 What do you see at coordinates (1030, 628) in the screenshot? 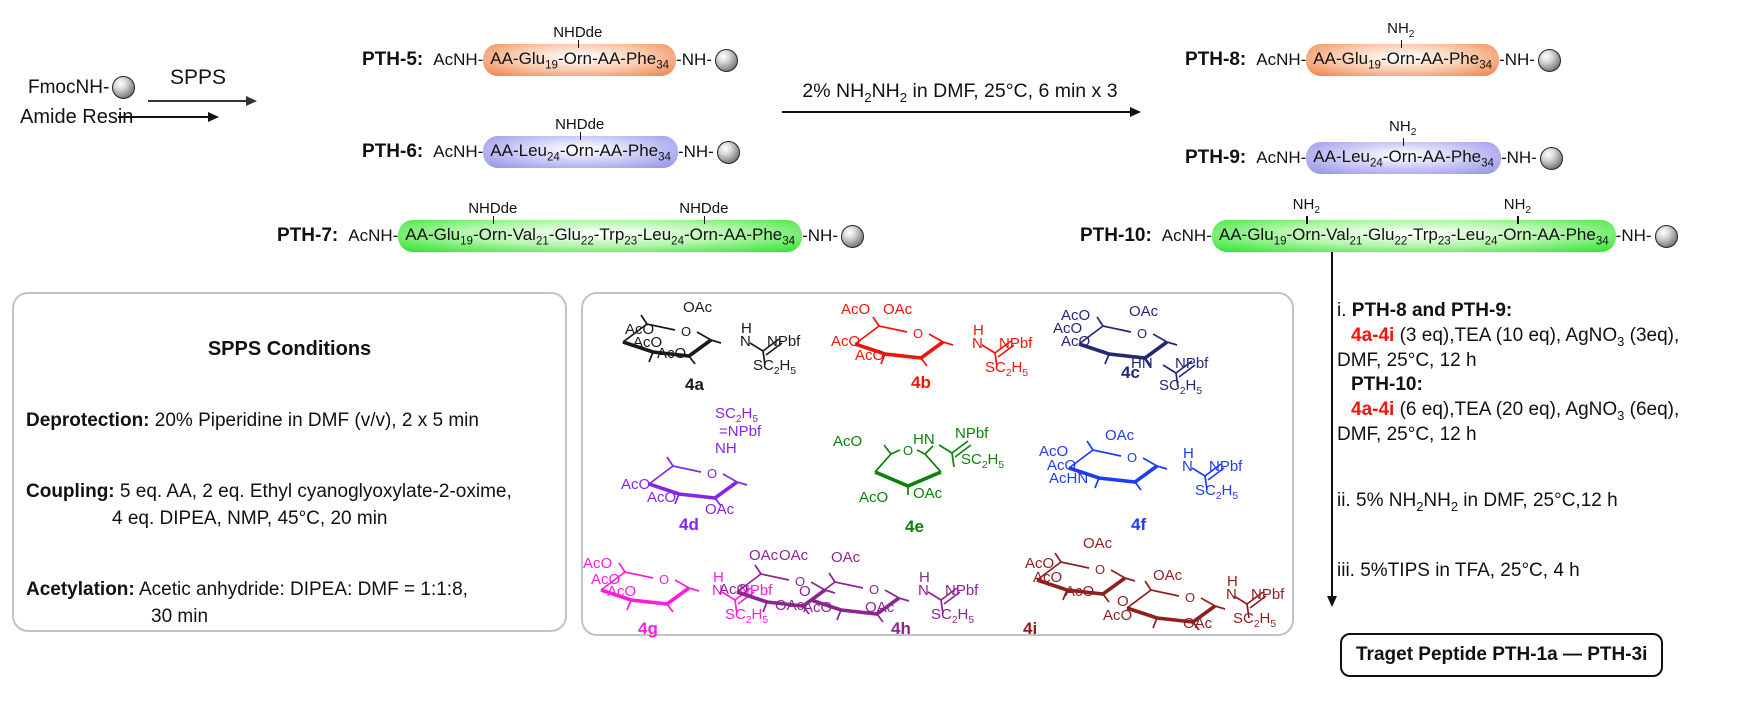
I see `compound-label-4i: 4i` at bounding box center [1030, 628].